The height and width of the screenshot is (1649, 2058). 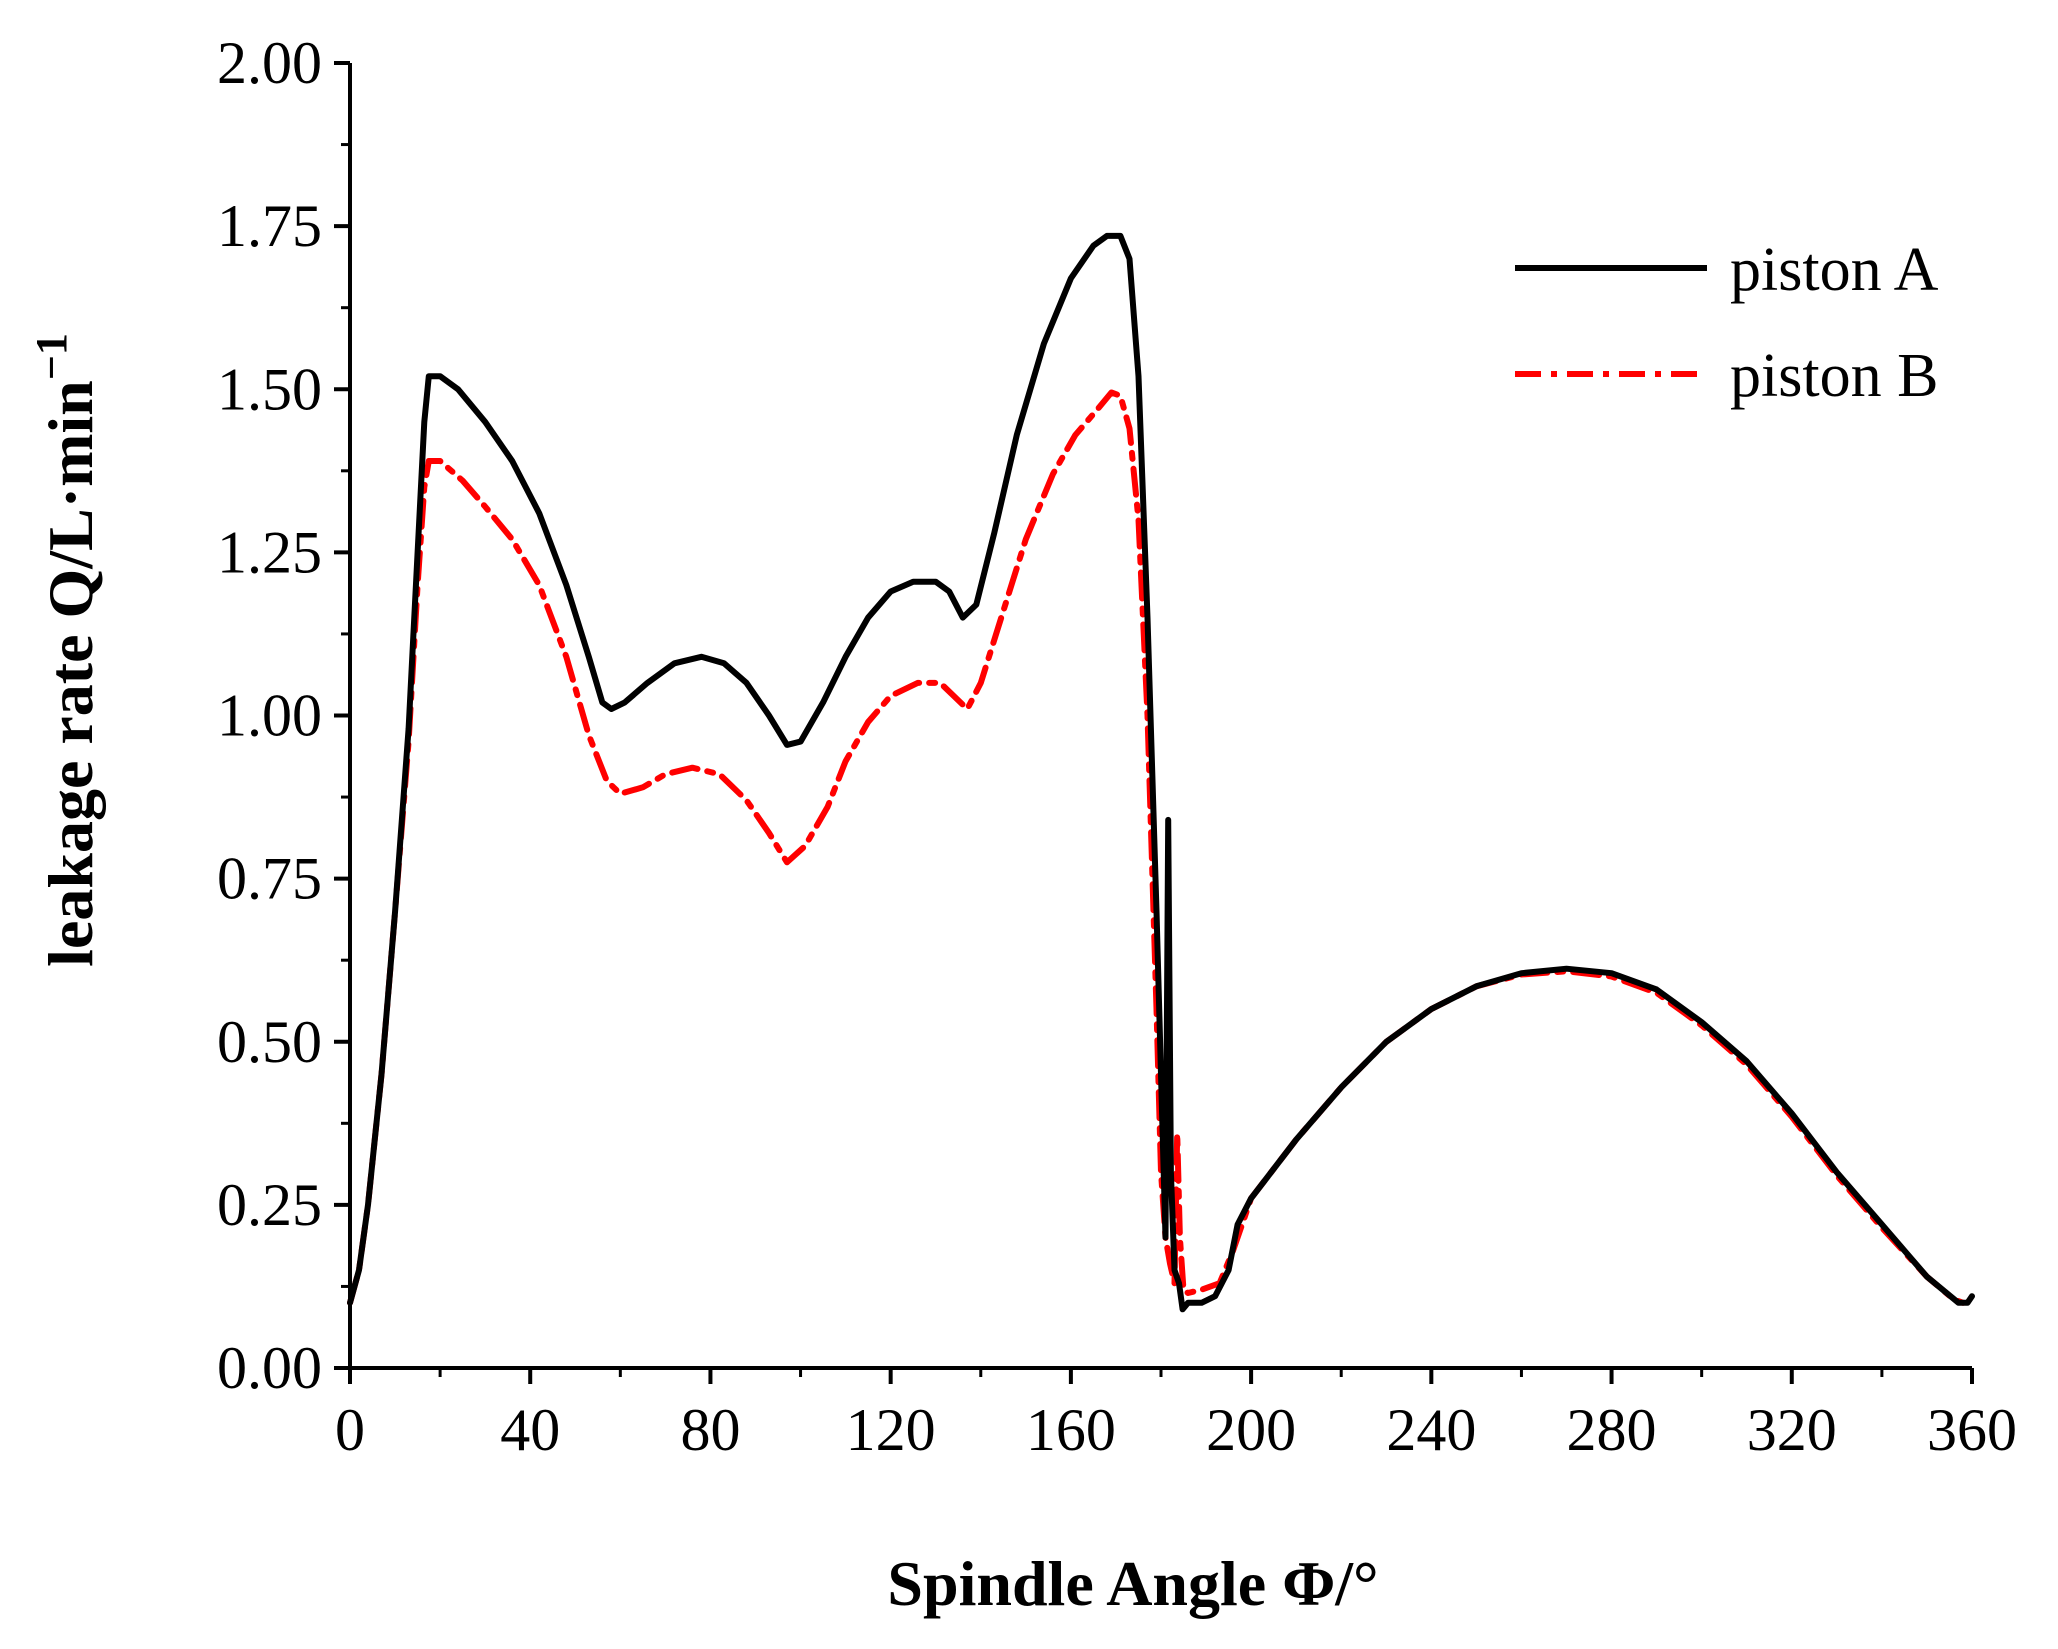 What do you see at coordinates (1612, 1430) in the screenshot?
I see `x-tick-label-280: 280` at bounding box center [1612, 1430].